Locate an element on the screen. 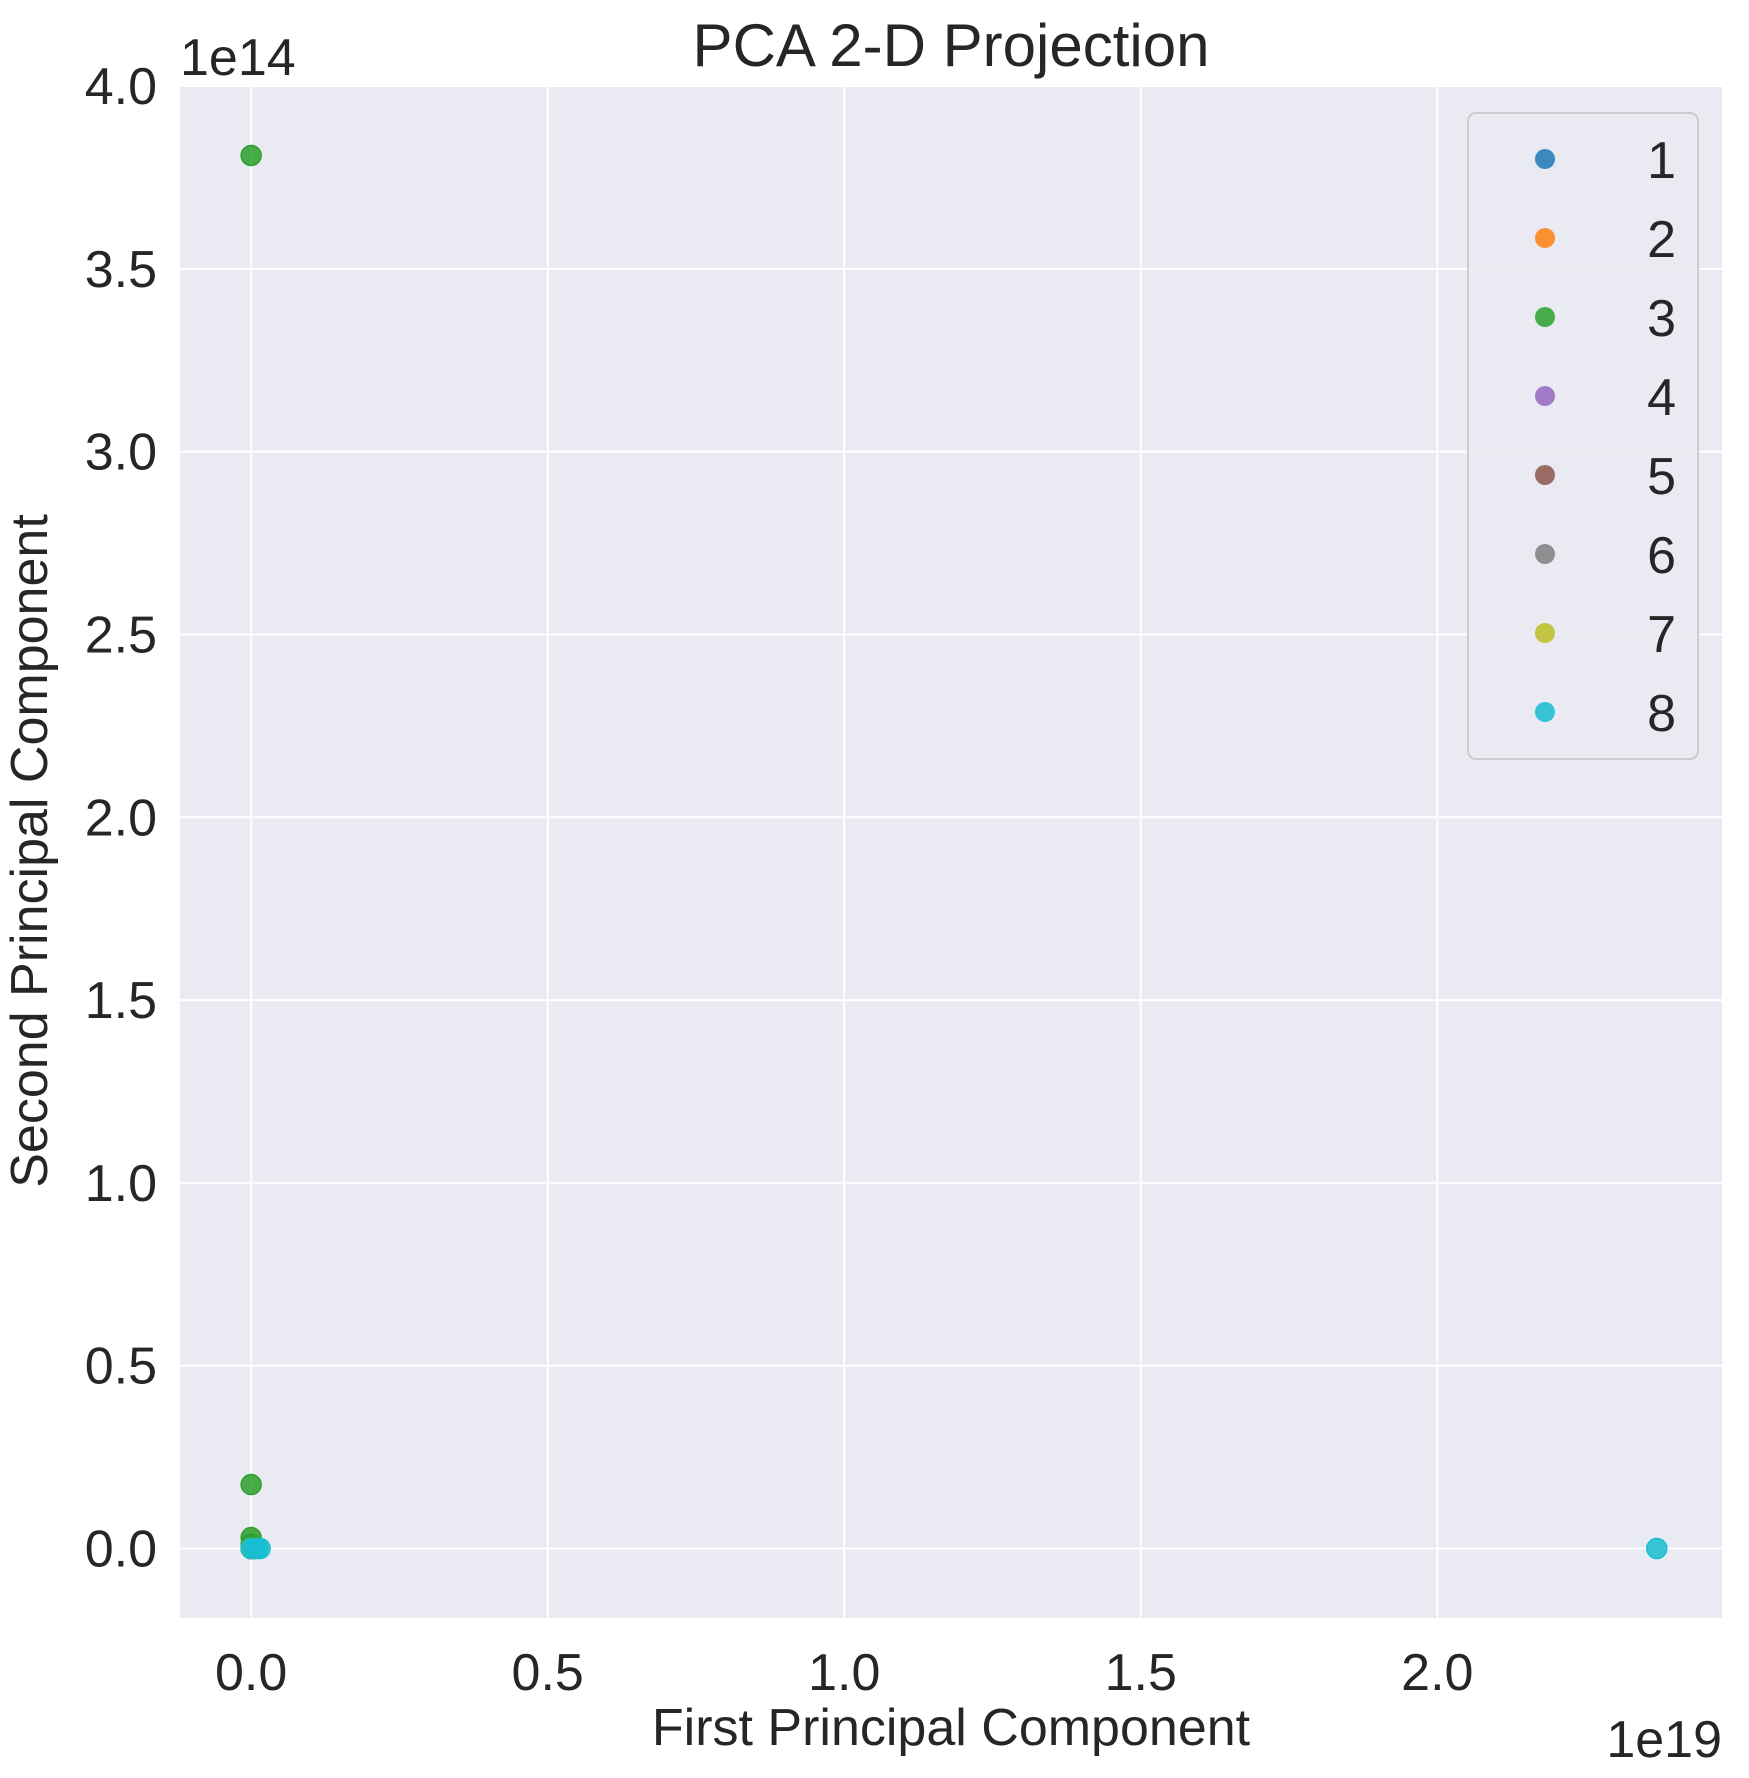  y-tick-label: 2.0 is located at coordinates (121, 818).